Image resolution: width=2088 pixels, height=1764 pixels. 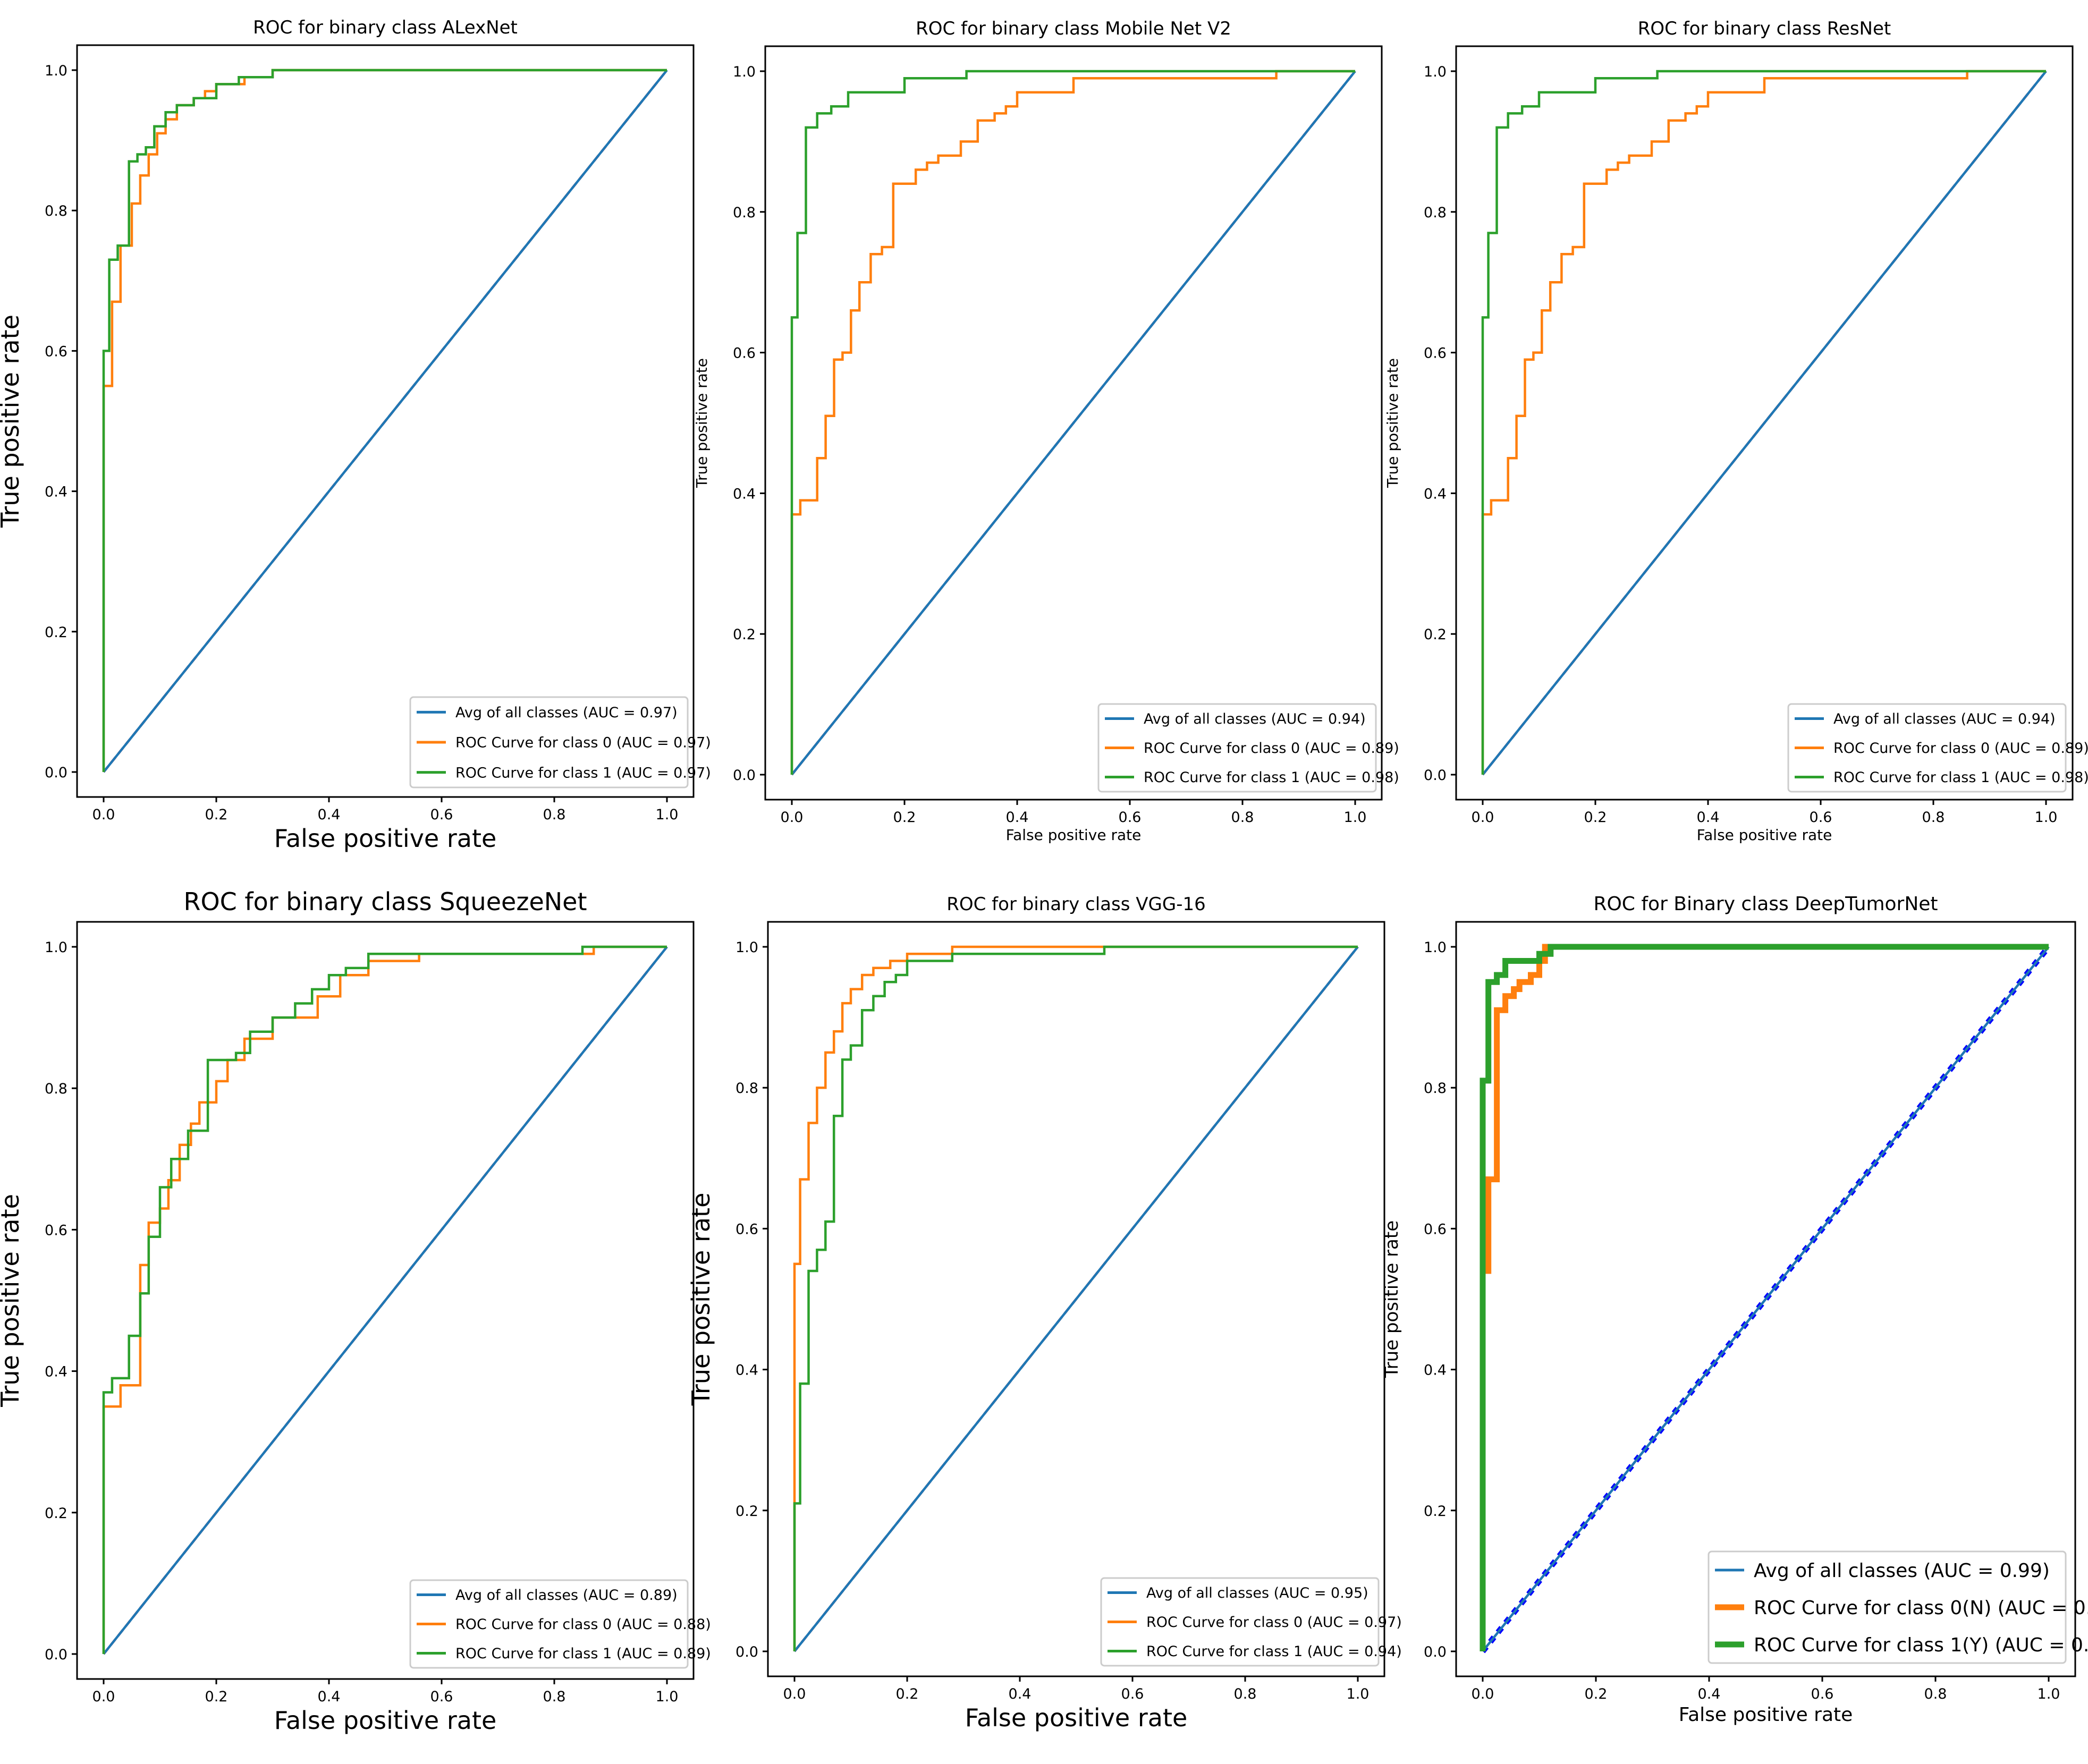 I want to click on legend-entry: ROC Curve for class 1 (AUC = 0.98), so click(x=1271, y=777).